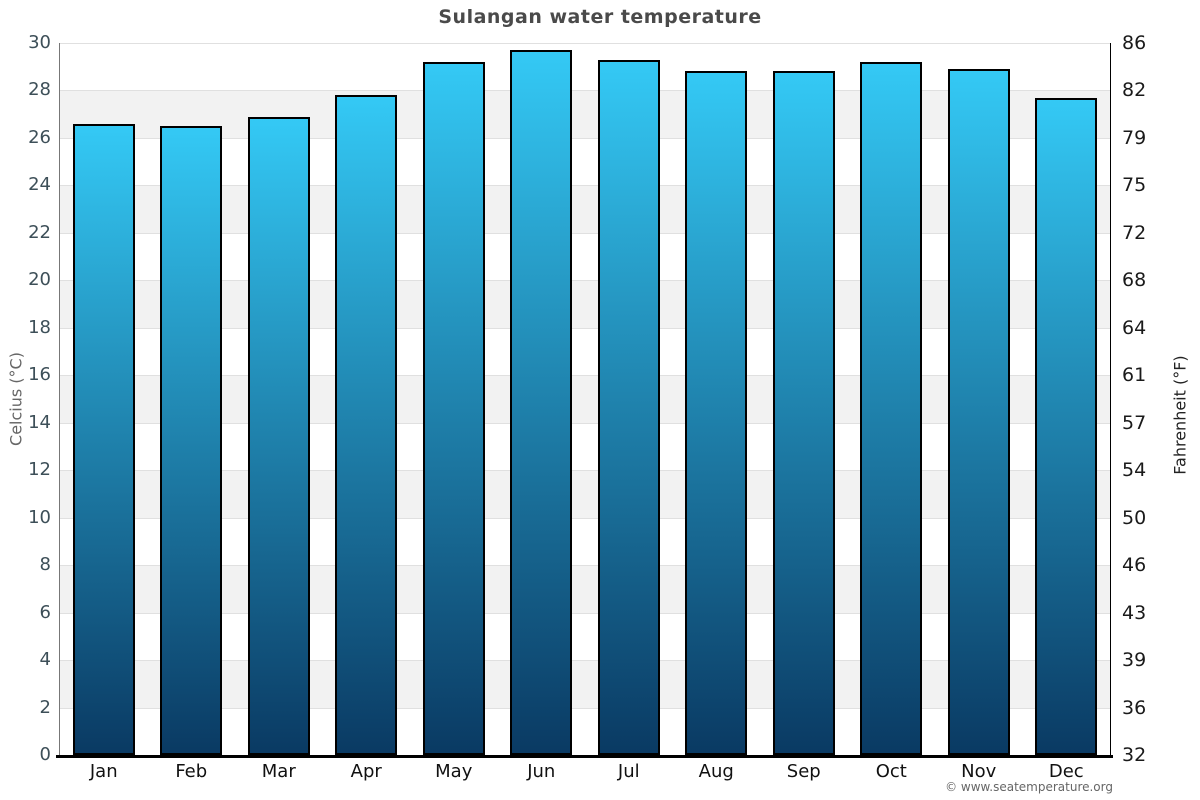 The height and width of the screenshot is (800, 1200). Describe the element at coordinates (891, 408) in the screenshot. I see `bar-oct` at that location.